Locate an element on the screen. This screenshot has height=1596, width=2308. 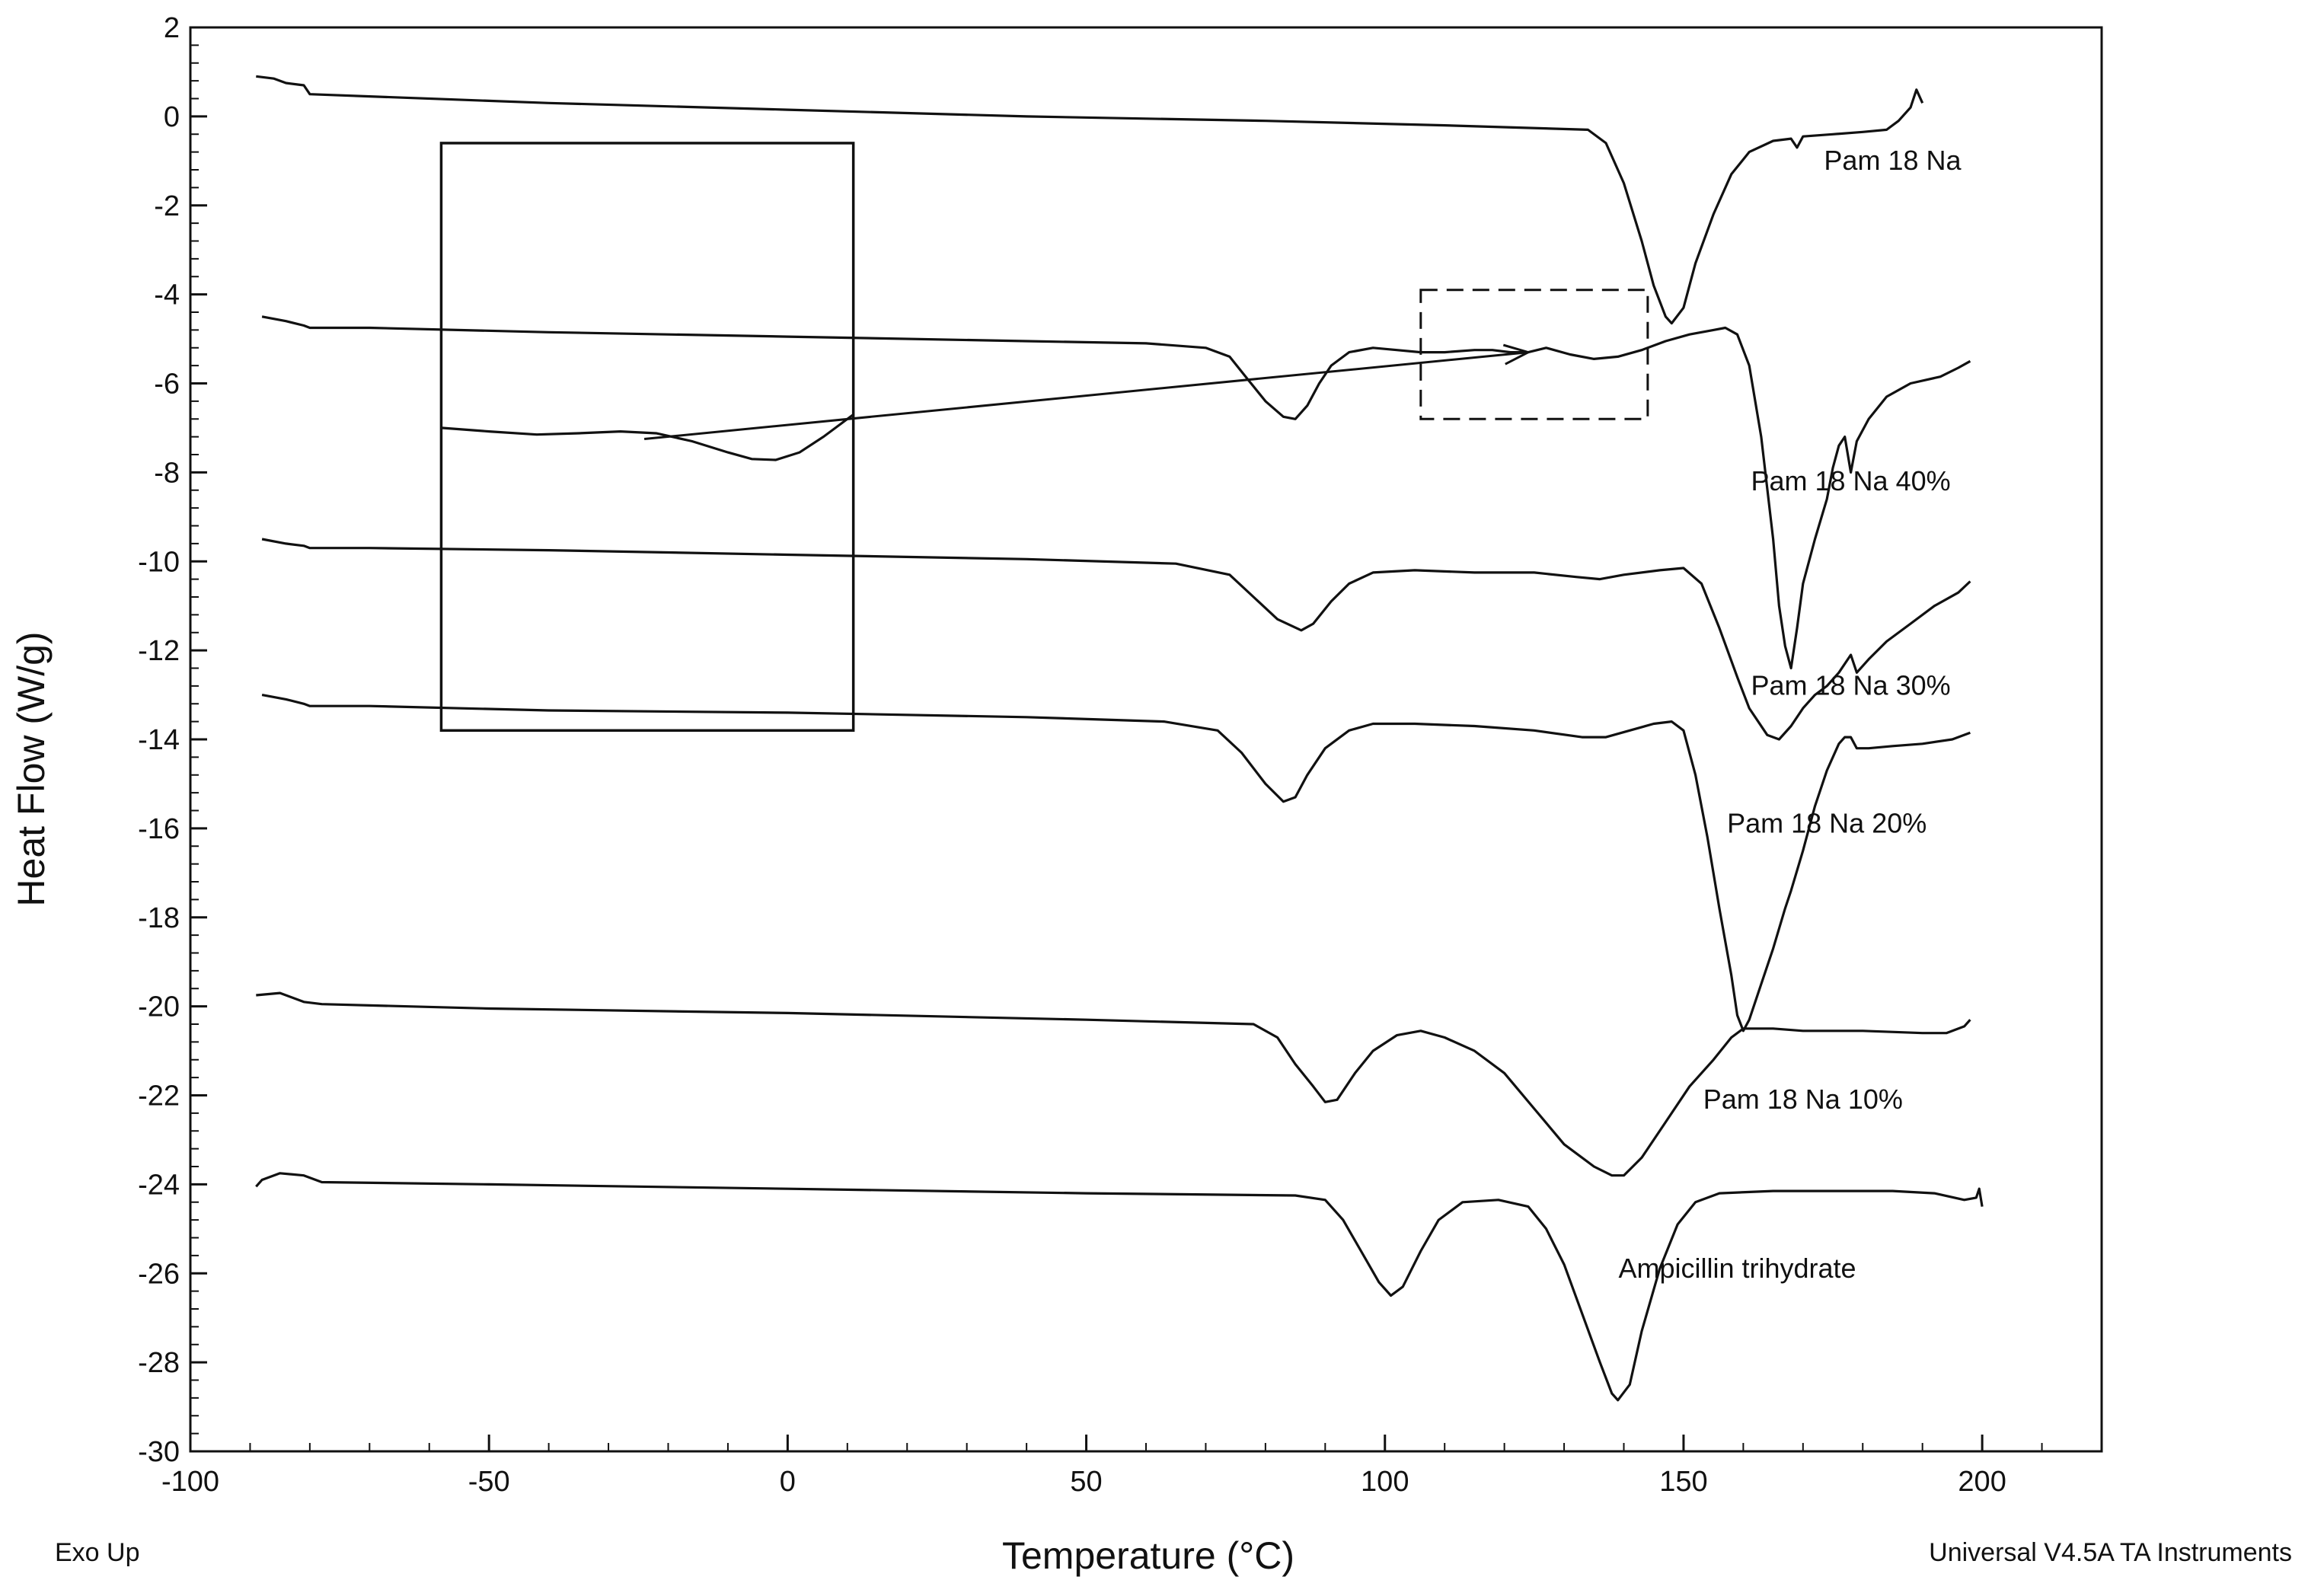
series-label-1: Pam 18 Na is located at coordinates (1893, 160).